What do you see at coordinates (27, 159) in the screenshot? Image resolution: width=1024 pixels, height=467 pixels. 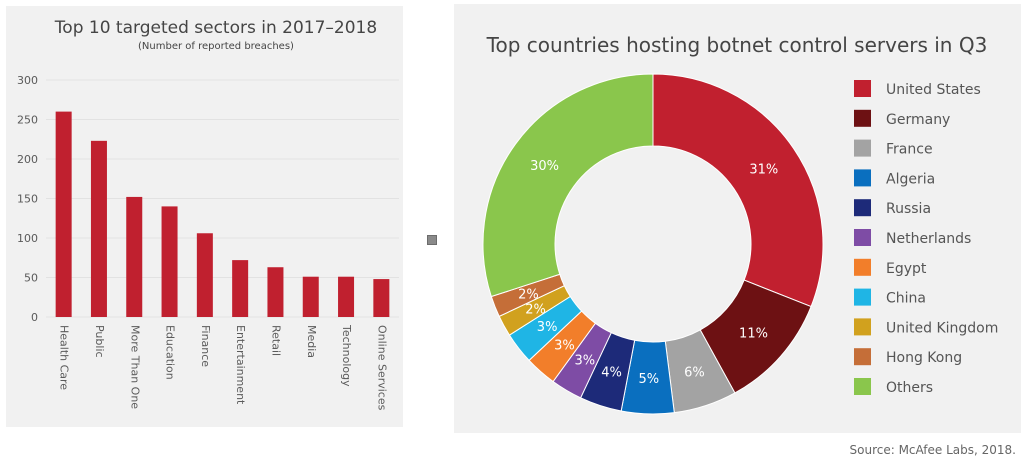 I see `y-tick-label: 200` at bounding box center [27, 159].